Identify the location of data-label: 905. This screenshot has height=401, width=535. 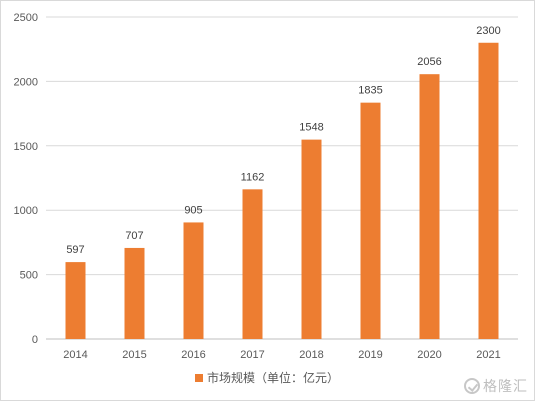
(193, 210).